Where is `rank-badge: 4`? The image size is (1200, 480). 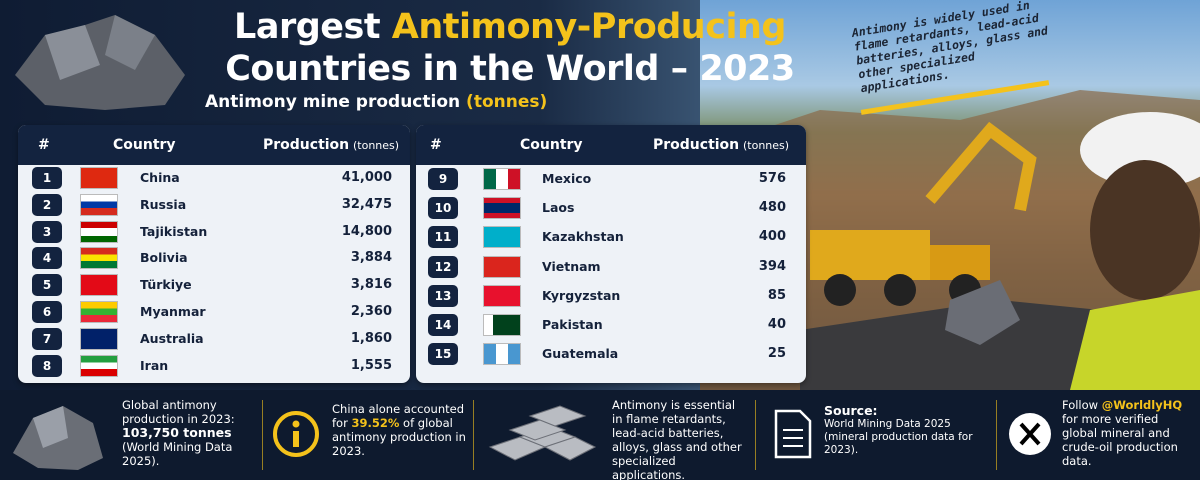
rank-badge: 4 is located at coordinates (47, 258).